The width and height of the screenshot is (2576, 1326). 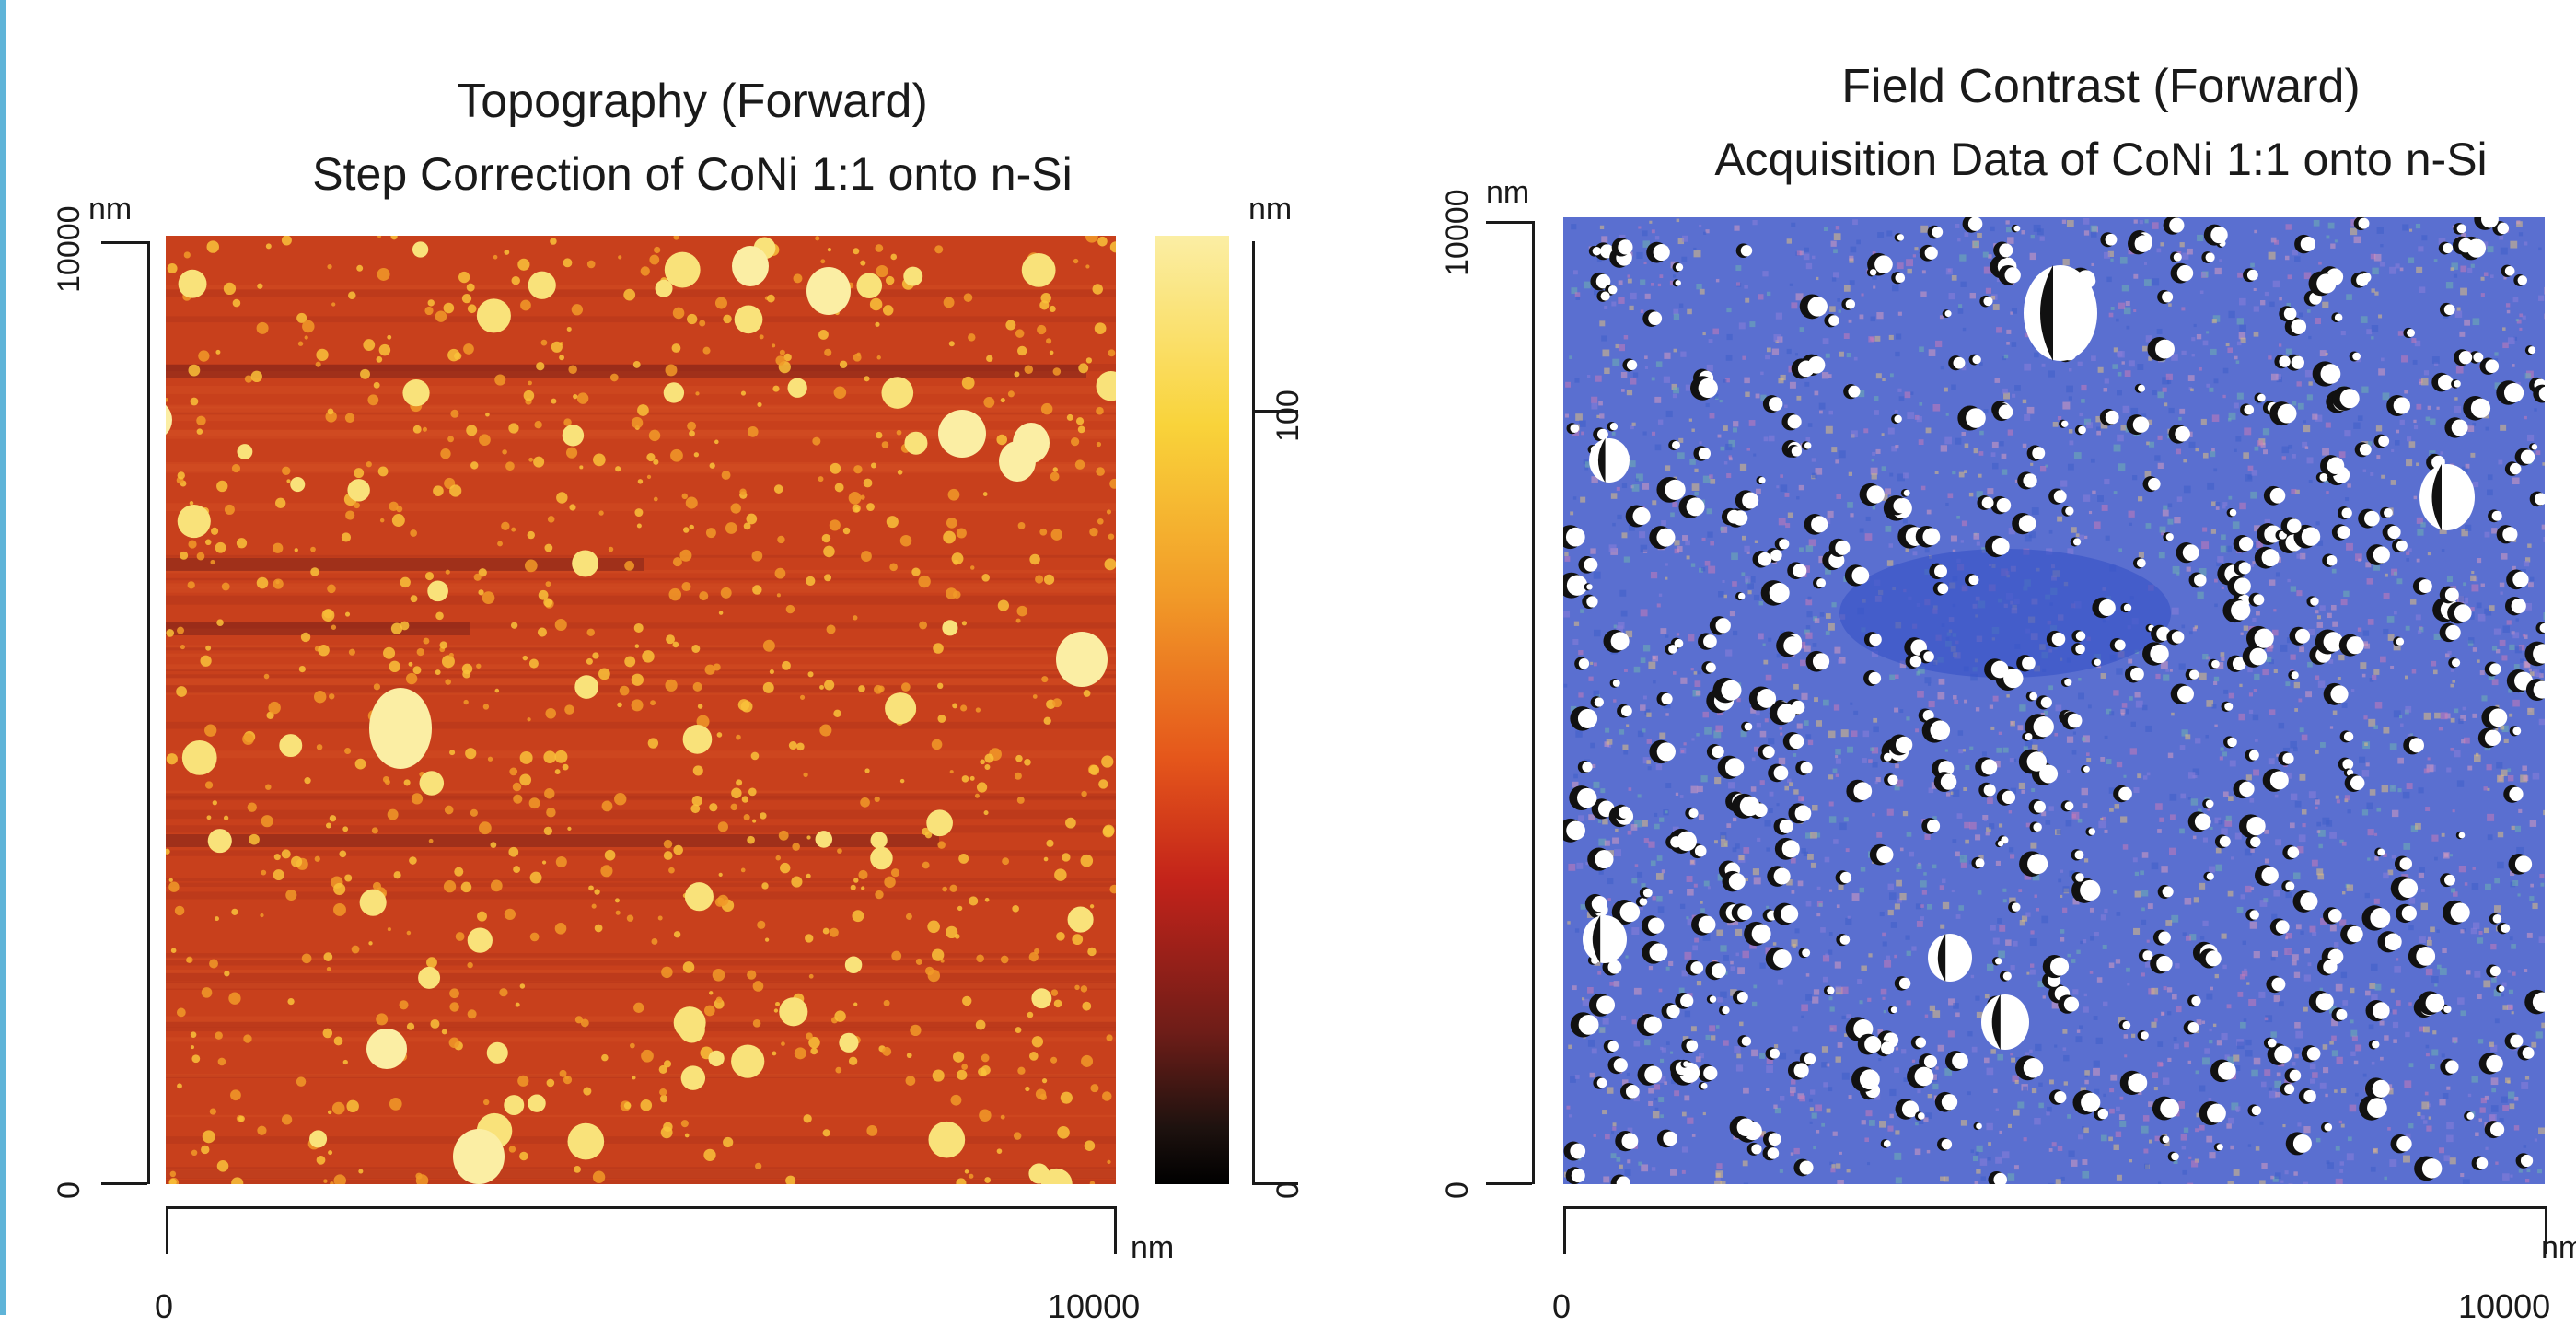 I want to click on colorbar-unit: nm, so click(x=1270, y=209).